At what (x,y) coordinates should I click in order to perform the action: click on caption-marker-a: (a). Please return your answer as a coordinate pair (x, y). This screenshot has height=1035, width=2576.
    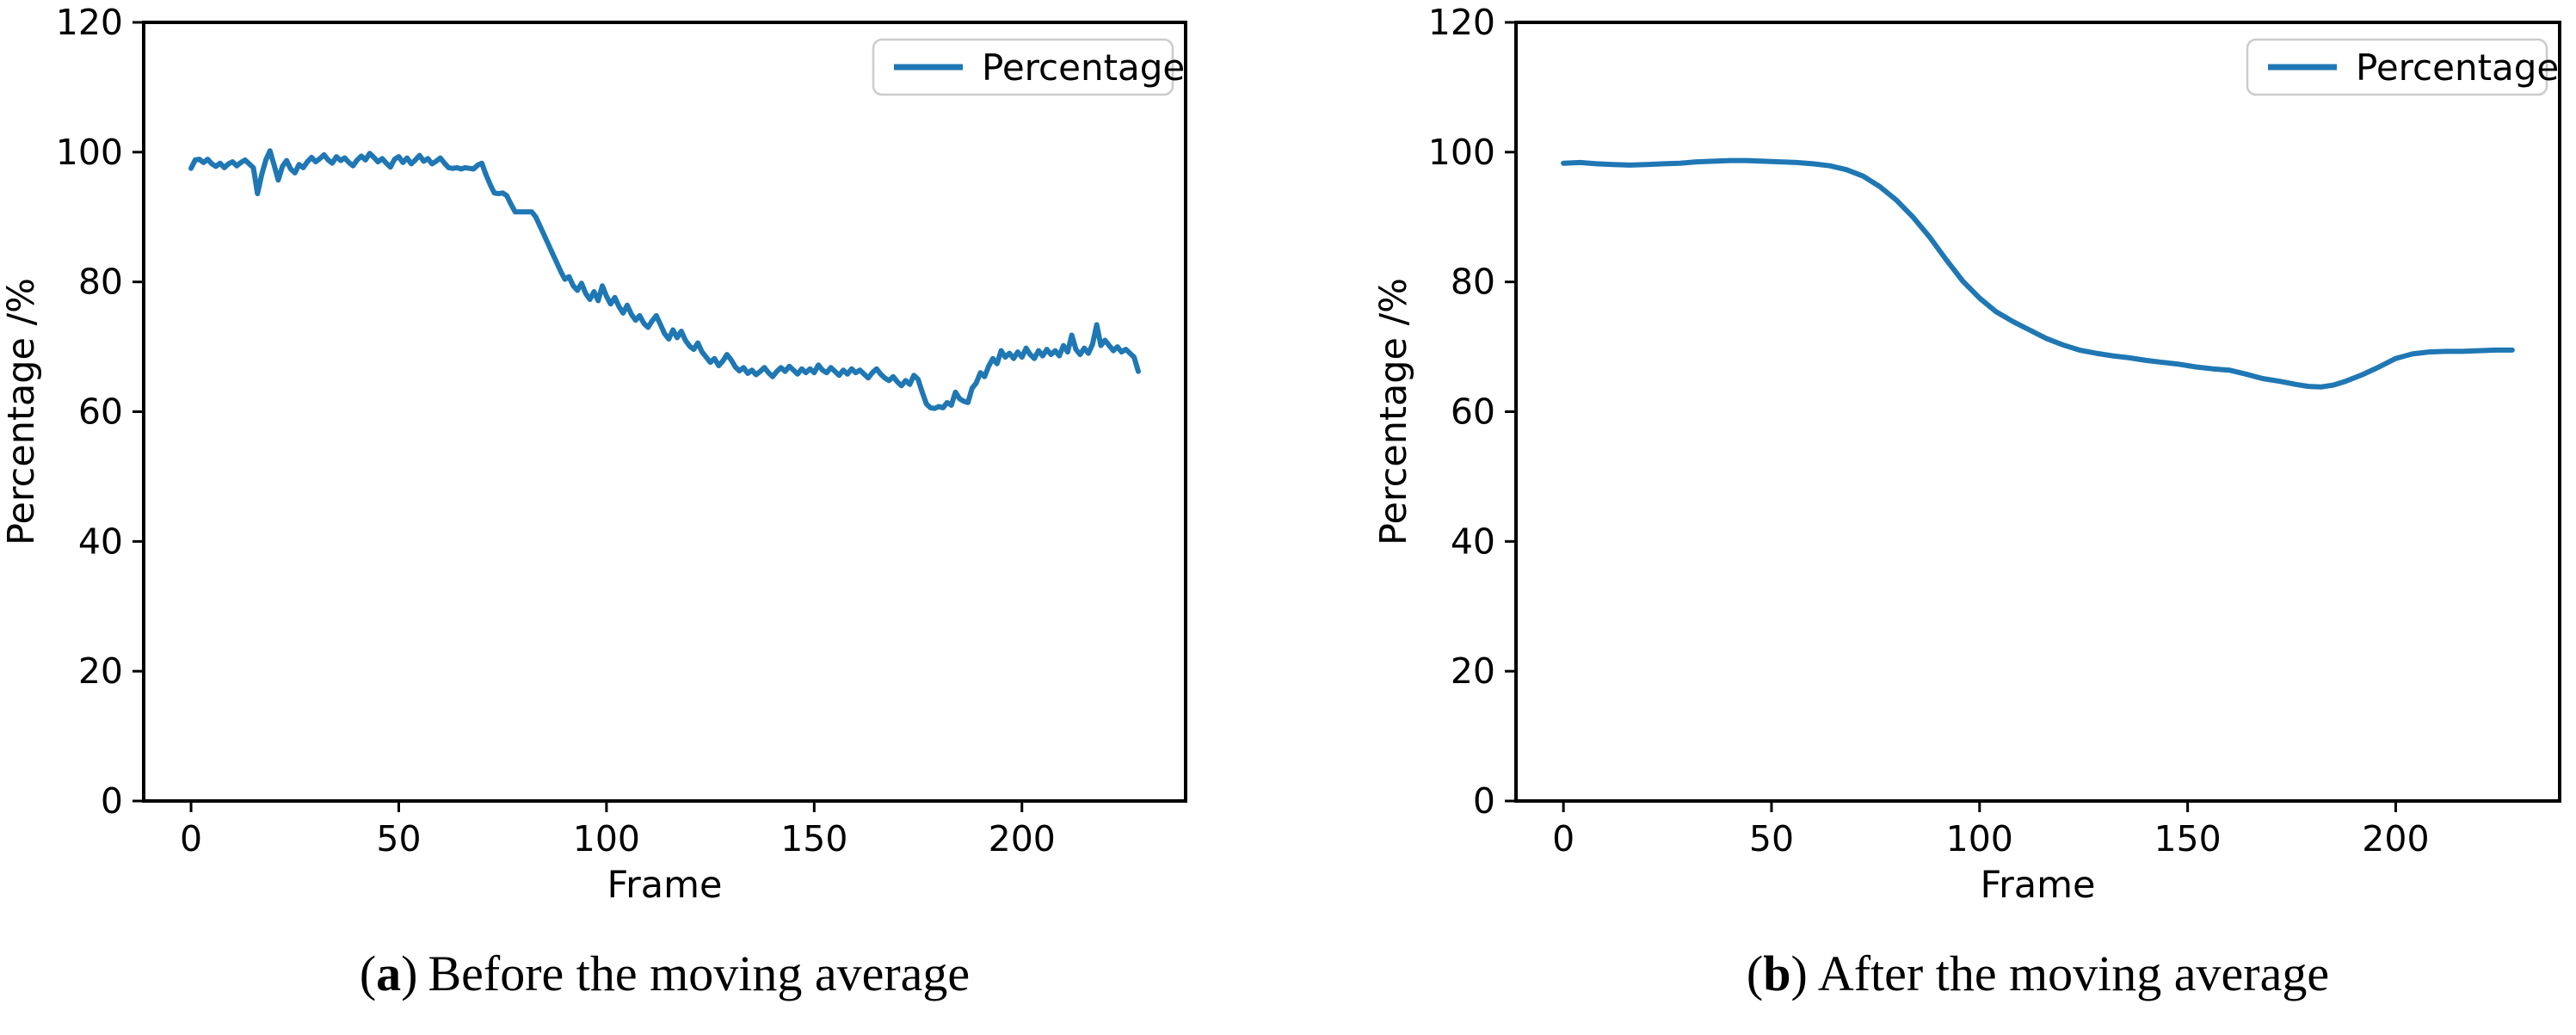
    Looking at the image, I should click on (389, 974).